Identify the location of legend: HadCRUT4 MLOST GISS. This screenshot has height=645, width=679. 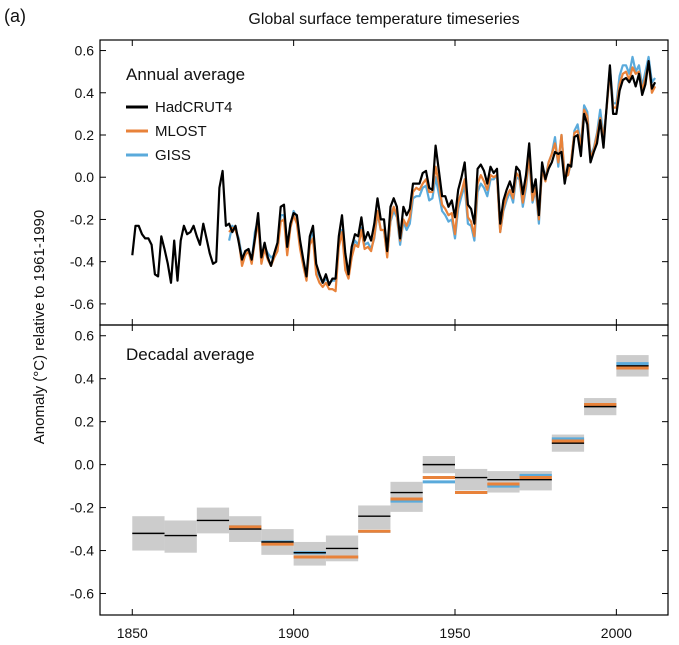
(179, 131).